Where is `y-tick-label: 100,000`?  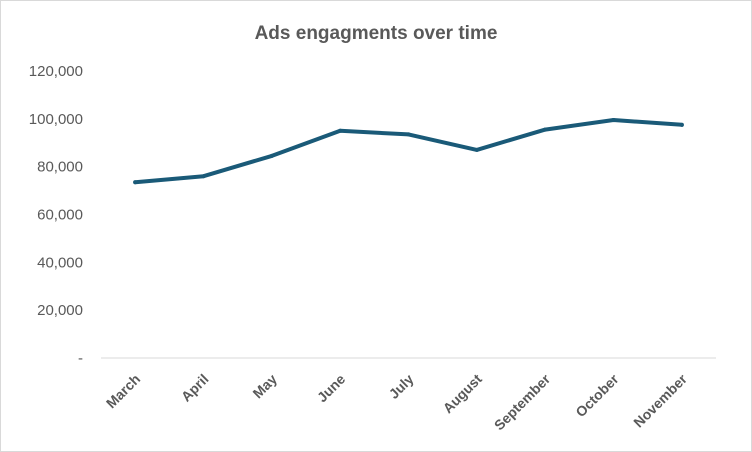 y-tick-label: 100,000 is located at coordinates (56, 119).